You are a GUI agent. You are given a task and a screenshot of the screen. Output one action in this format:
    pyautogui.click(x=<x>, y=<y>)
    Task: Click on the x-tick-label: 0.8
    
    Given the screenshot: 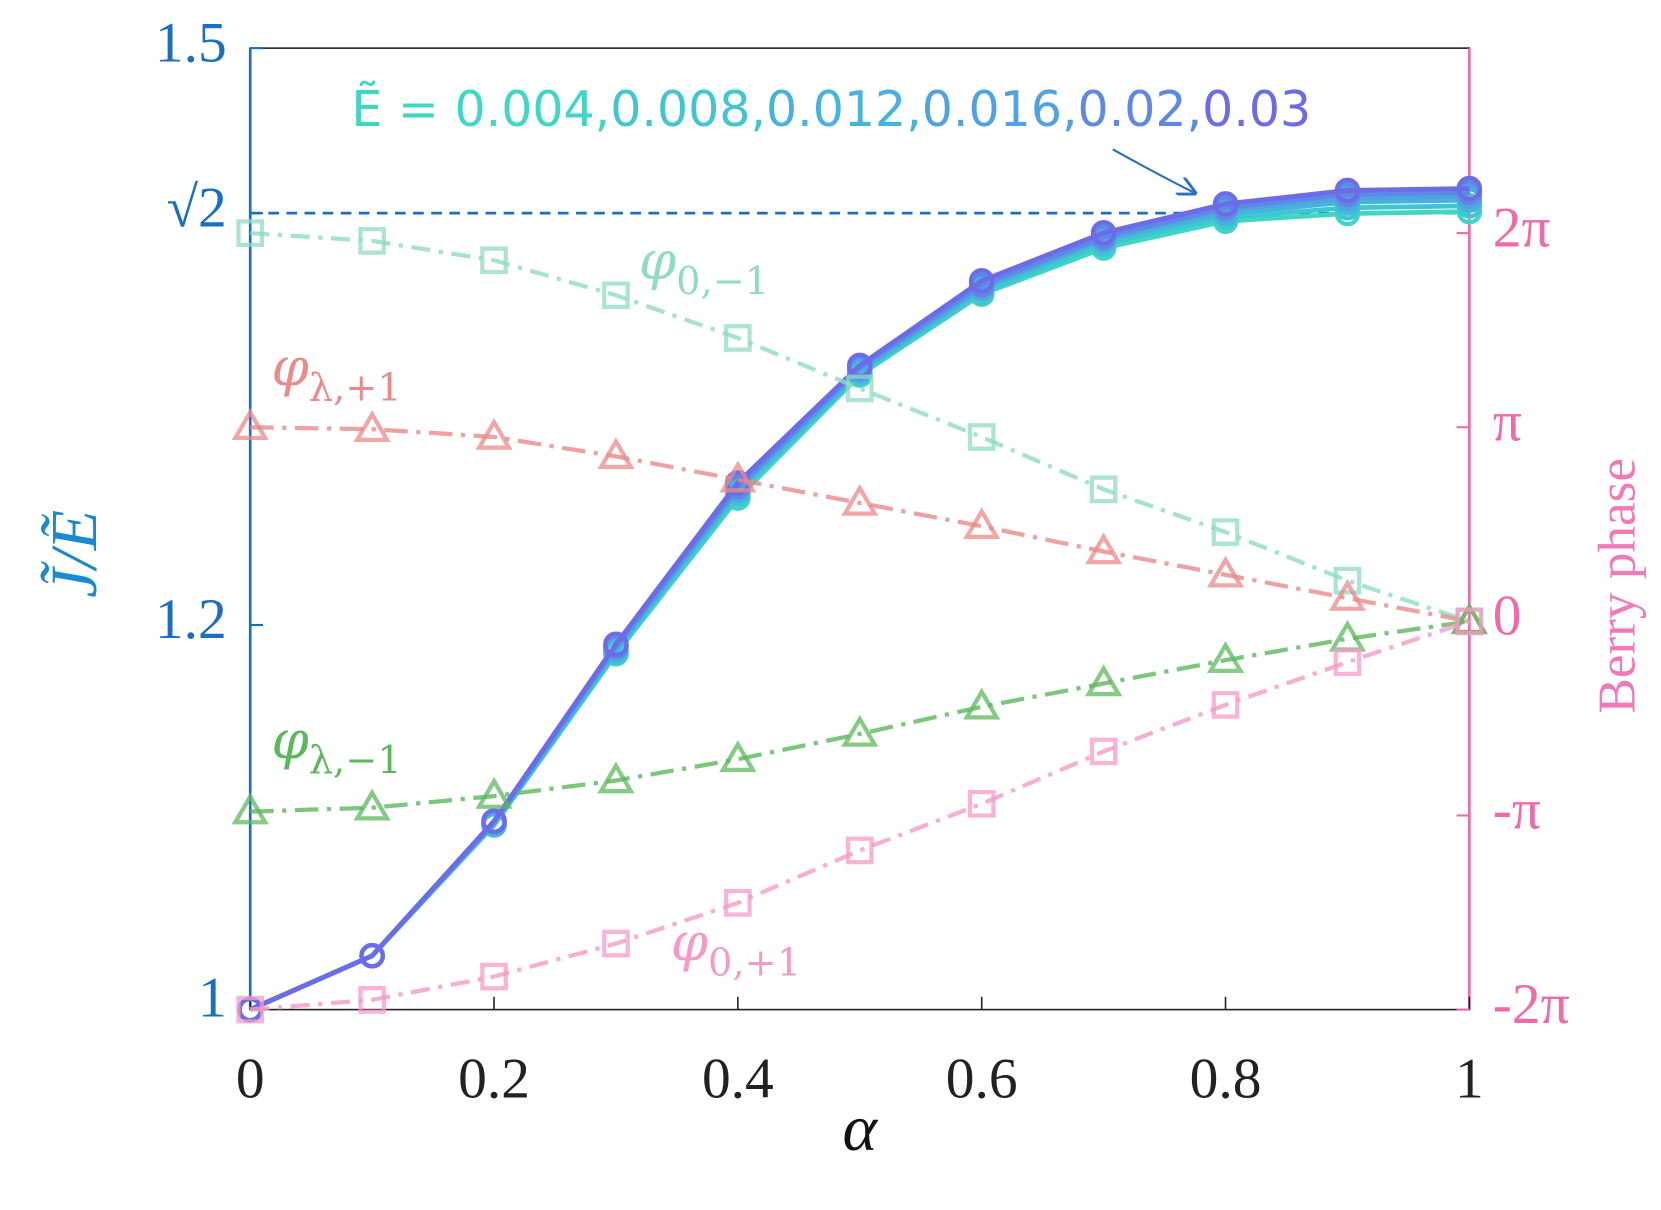 What is the action you would take?
    pyautogui.click(x=1226, y=1078)
    